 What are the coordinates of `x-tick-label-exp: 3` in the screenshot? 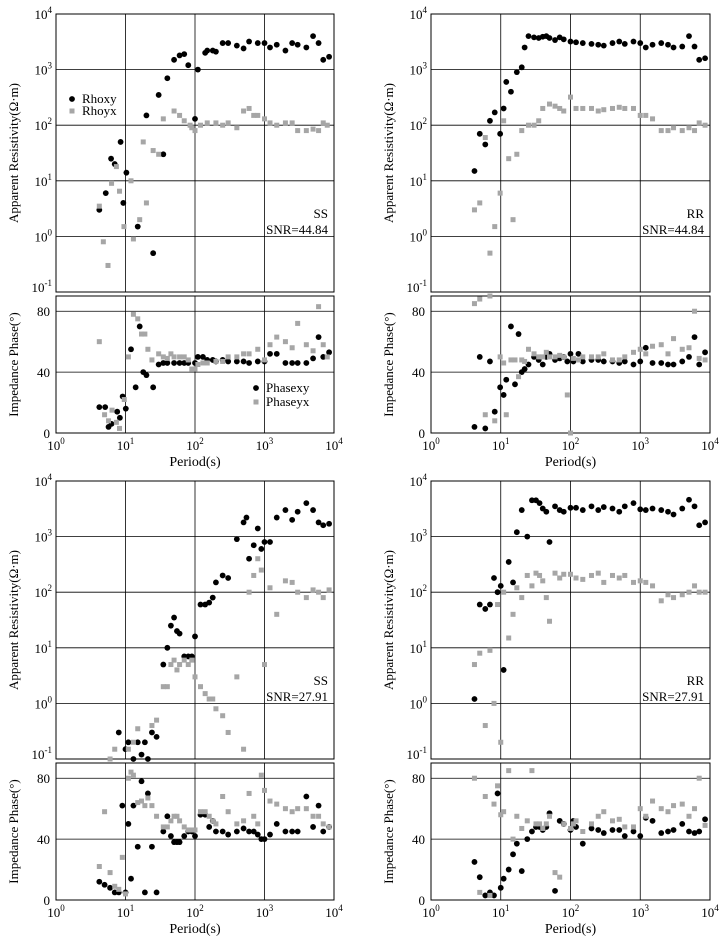 It's located at (271, 441).